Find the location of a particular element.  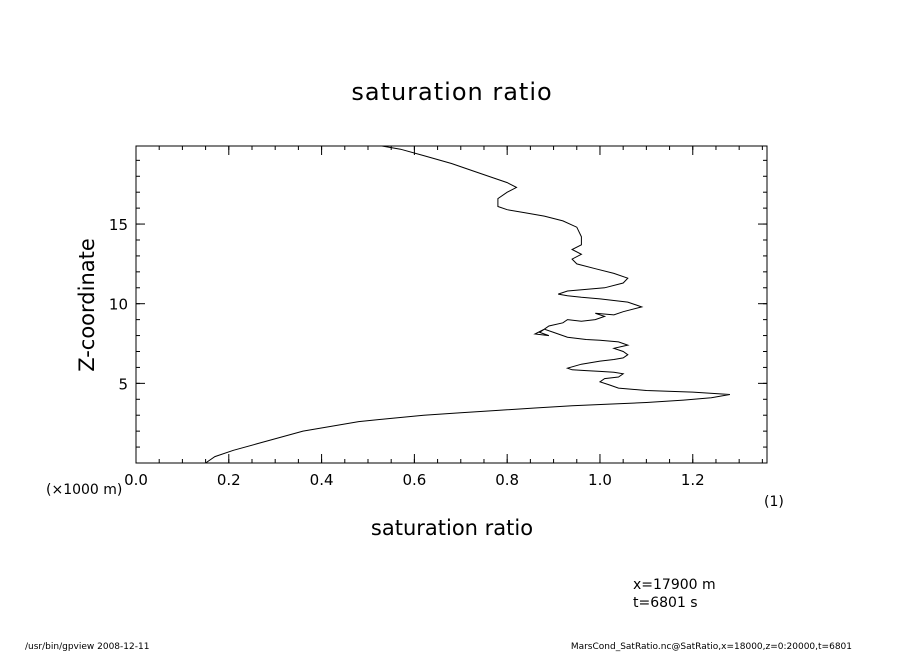

x-axis-label: saturation ratio is located at coordinates (452, 528).